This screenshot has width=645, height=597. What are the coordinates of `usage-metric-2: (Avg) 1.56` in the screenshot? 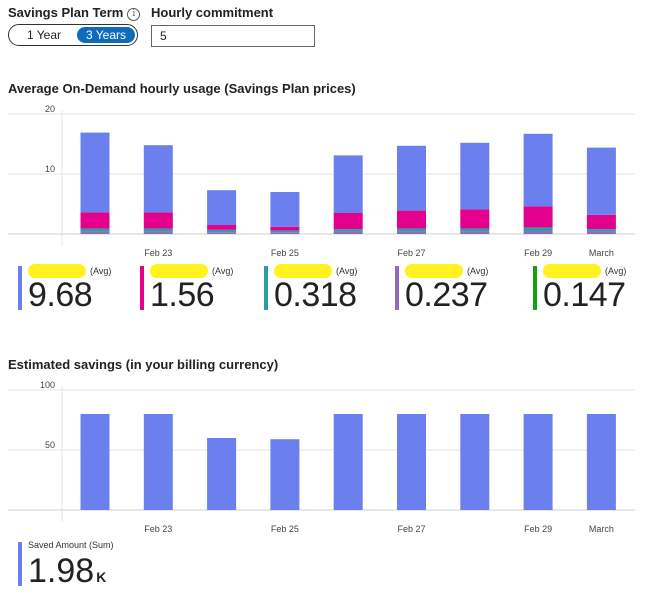 It's located at (199, 288).